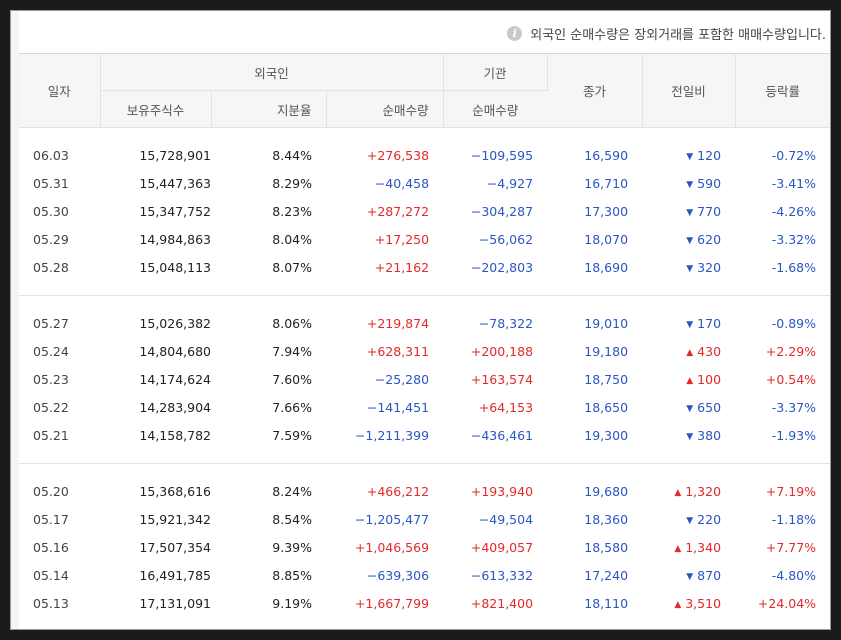 Image resolution: width=841 pixels, height=640 pixels. I want to click on cell-ratio: 7.94%, so click(292, 351).